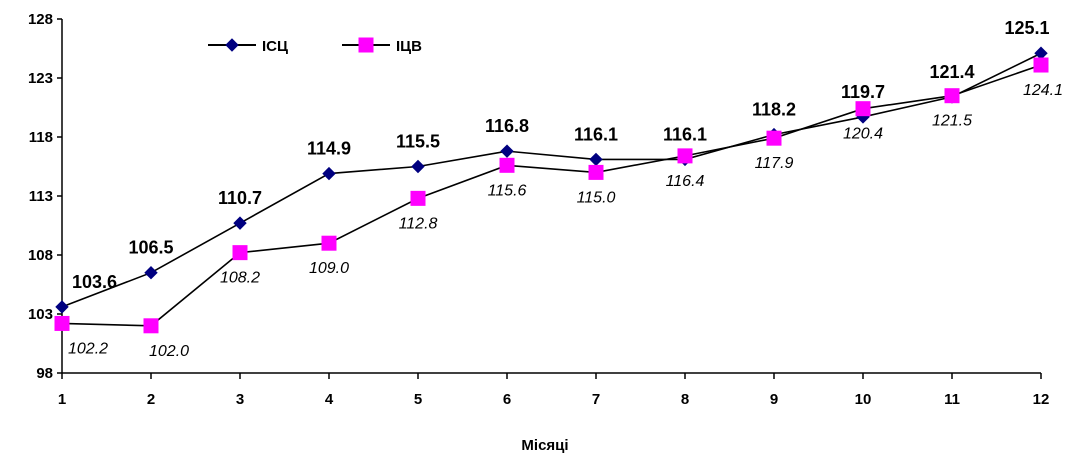  Describe the element at coordinates (863, 134) in the screenshot. I see `data-label-itsv: 120.4` at that location.